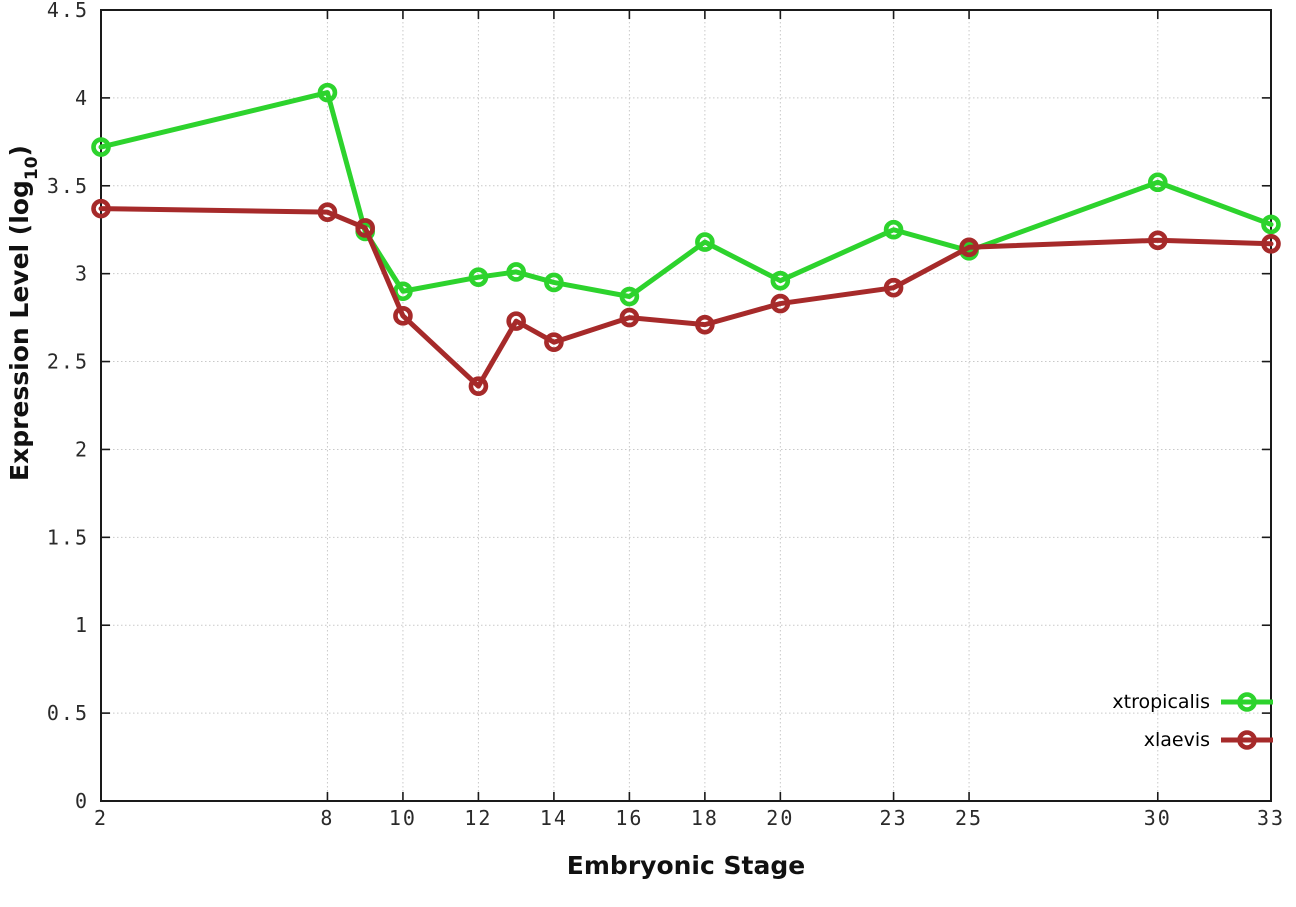 The height and width of the screenshot is (907, 1296). I want to click on legend-marker-xlaevis-icon, so click(1247, 740).